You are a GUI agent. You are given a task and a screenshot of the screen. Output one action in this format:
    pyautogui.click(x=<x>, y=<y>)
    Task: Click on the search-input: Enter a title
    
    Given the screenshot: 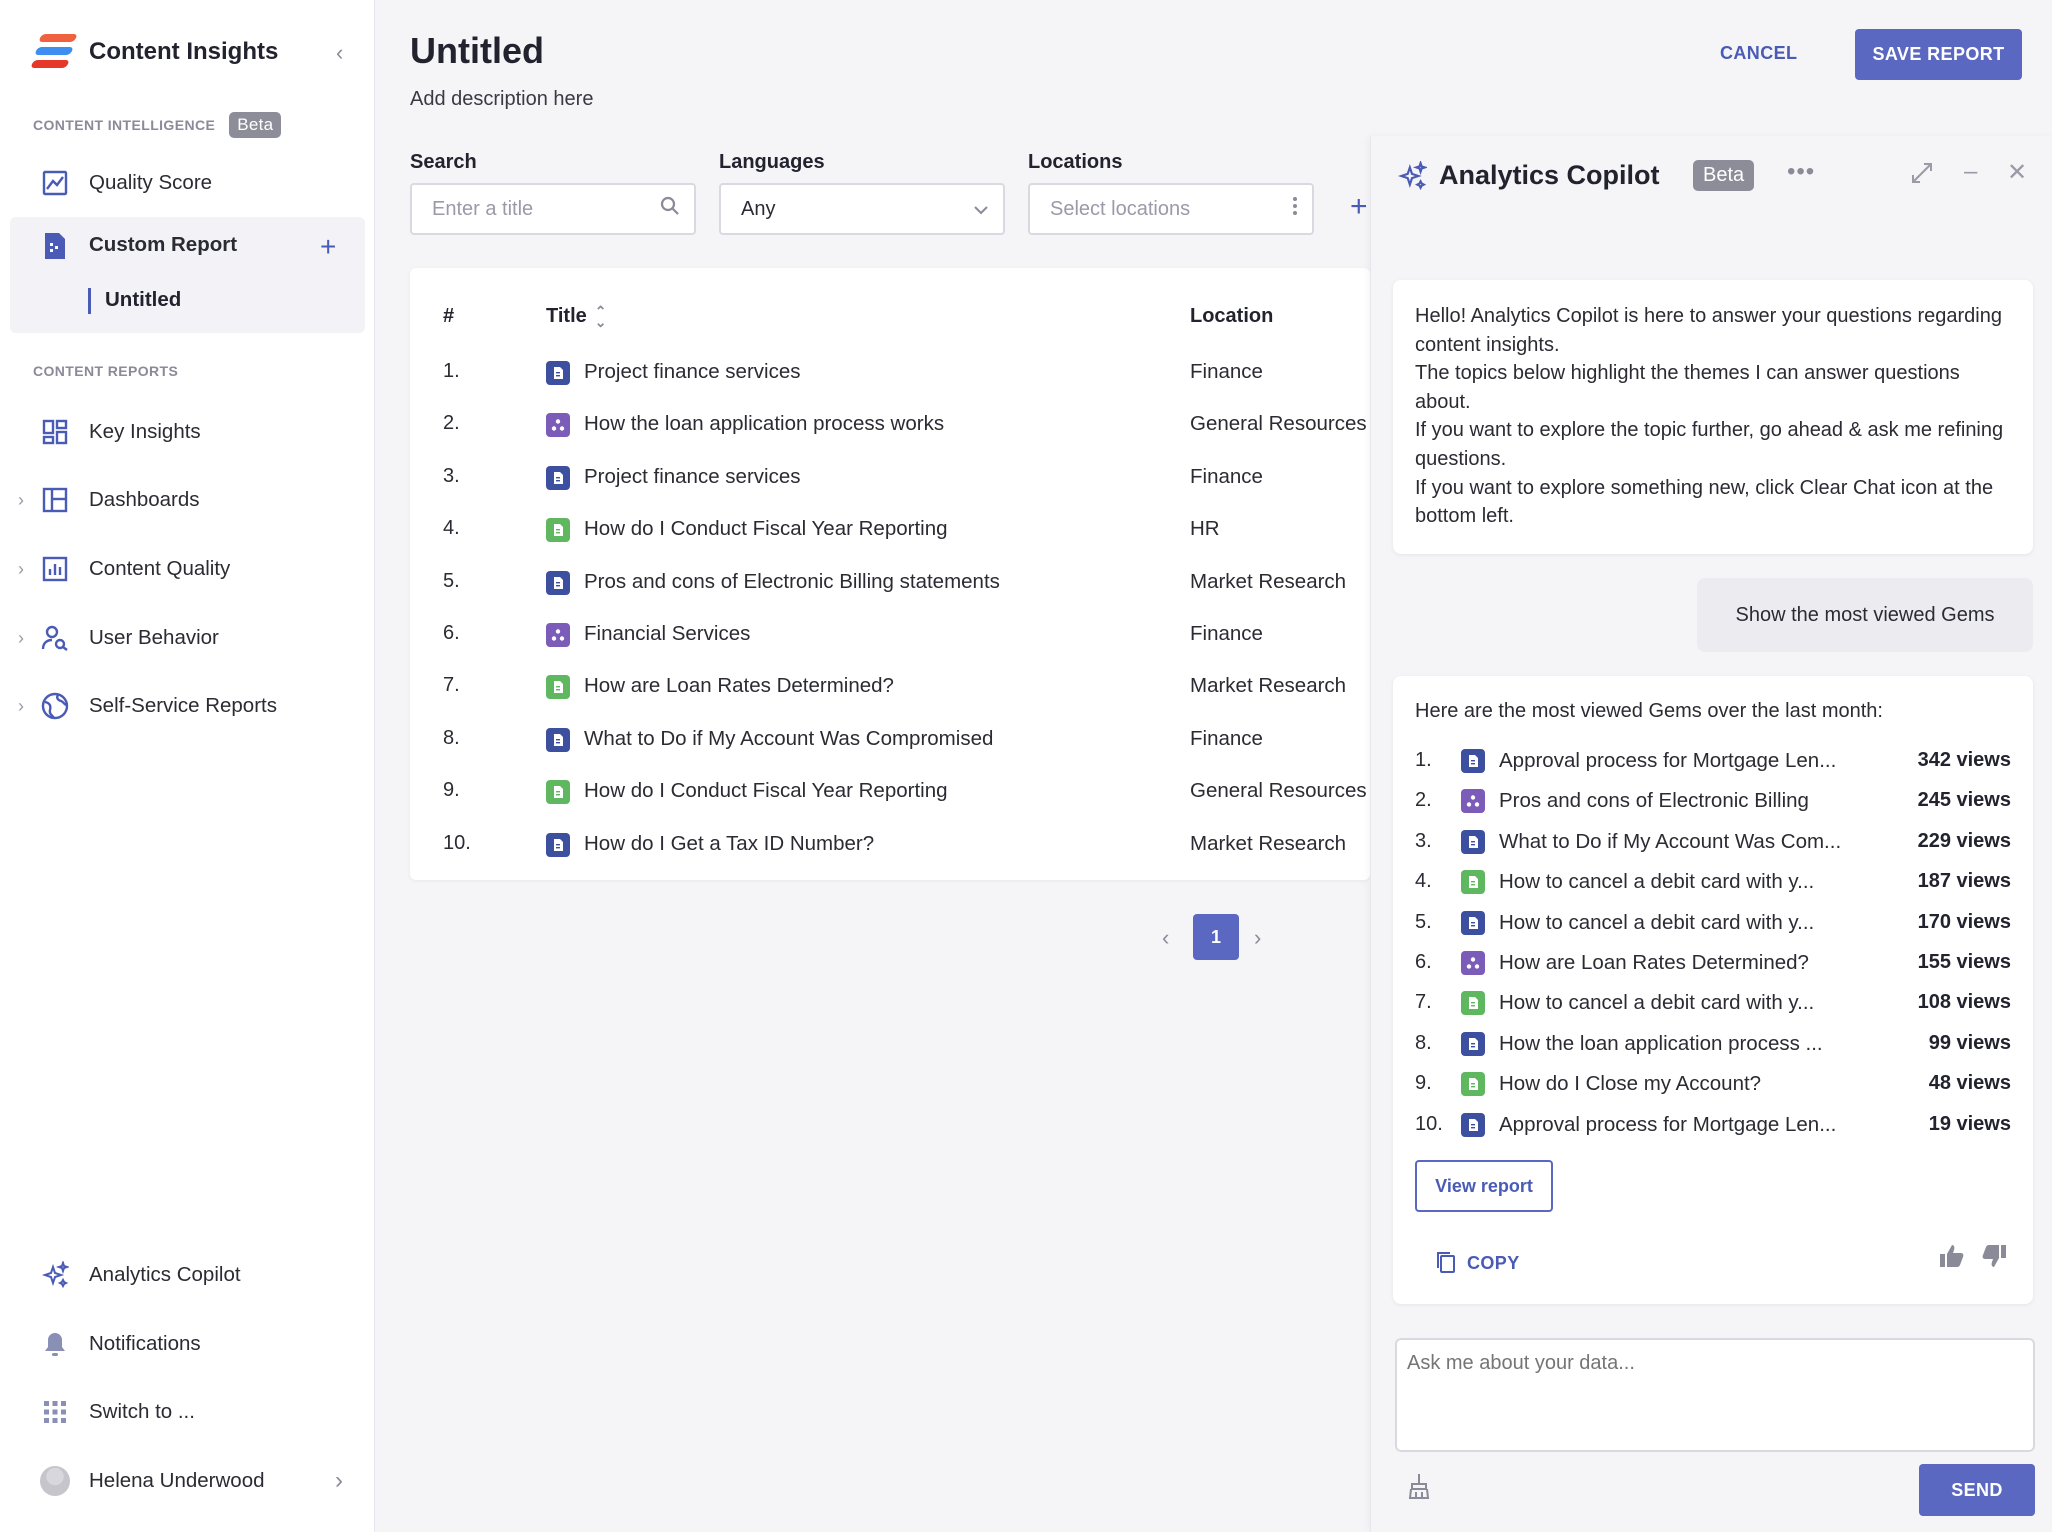 What is the action you would take?
    pyautogui.click(x=553, y=209)
    